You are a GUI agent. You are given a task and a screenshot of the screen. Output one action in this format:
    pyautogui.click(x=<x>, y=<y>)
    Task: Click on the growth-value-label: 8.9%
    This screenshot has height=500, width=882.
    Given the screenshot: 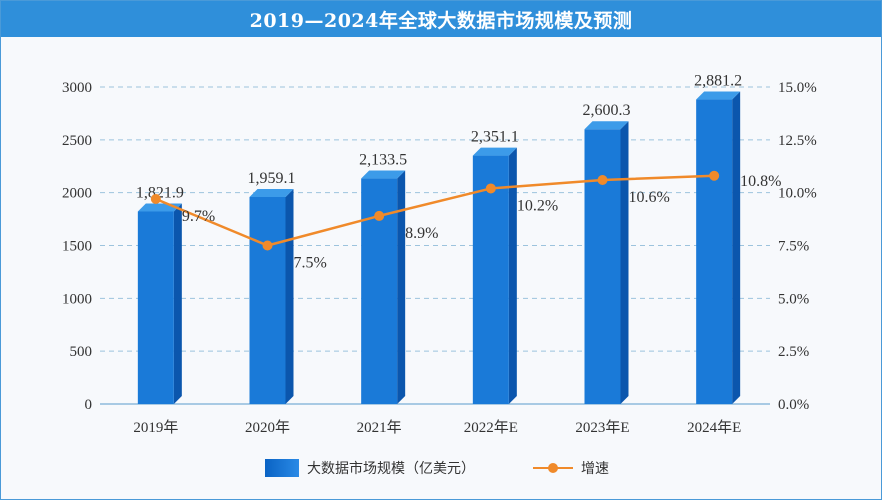 What is the action you would take?
    pyautogui.click(x=421, y=233)
    